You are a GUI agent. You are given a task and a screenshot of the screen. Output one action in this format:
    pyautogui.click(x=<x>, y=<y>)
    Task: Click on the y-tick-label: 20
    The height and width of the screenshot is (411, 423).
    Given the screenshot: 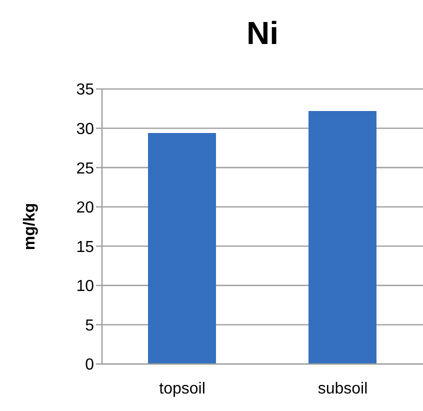 What is the action you would take?
    pyautogui.click(x=85, y=208)
    